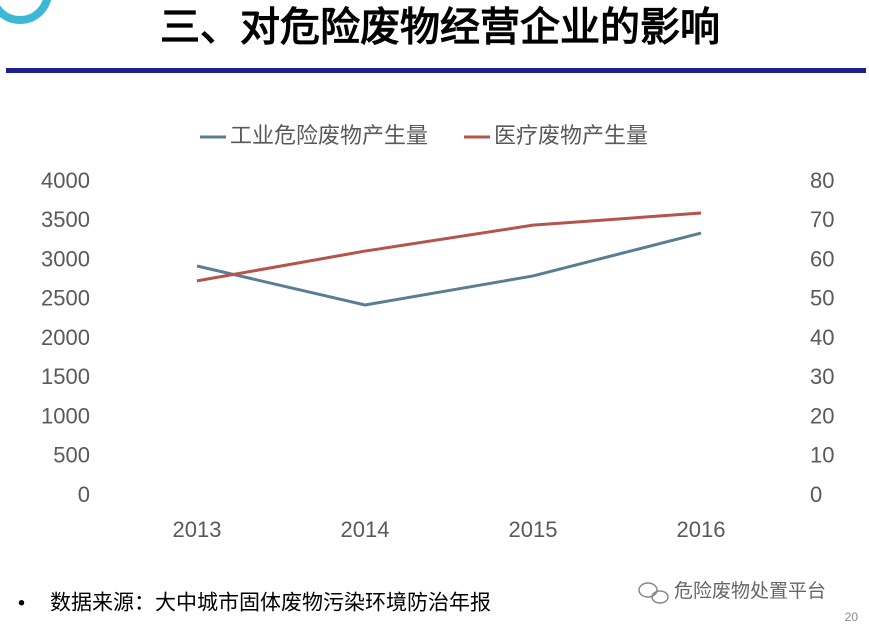 This screenshot has height=628, width=869. What do you see at coordinates (65, 337) in the screenshot?
I see `y-tick-label: 2000` at bounding box center [65, 337].